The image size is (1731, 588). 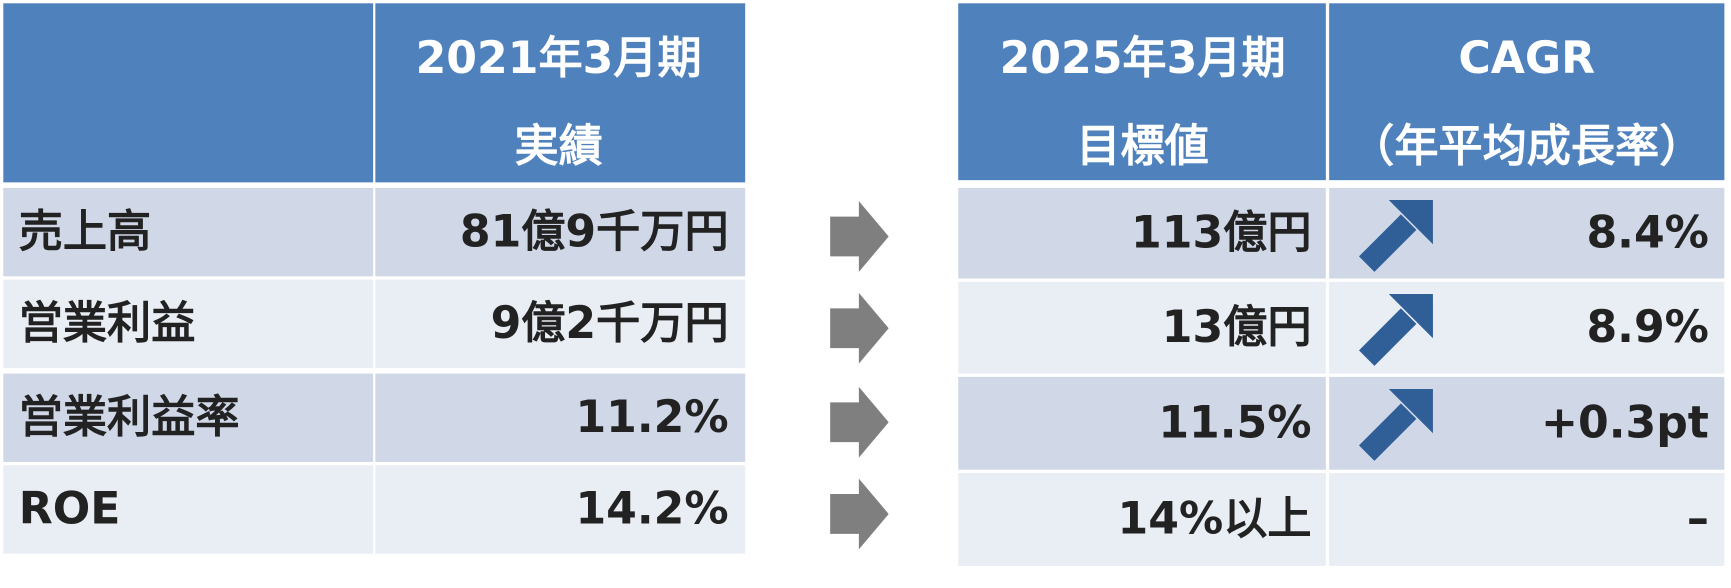 What do you see at coordinates (594, 231) in the screenshot?
I see `cell-value: 81億9千万円` at bounding box center [594, 231].